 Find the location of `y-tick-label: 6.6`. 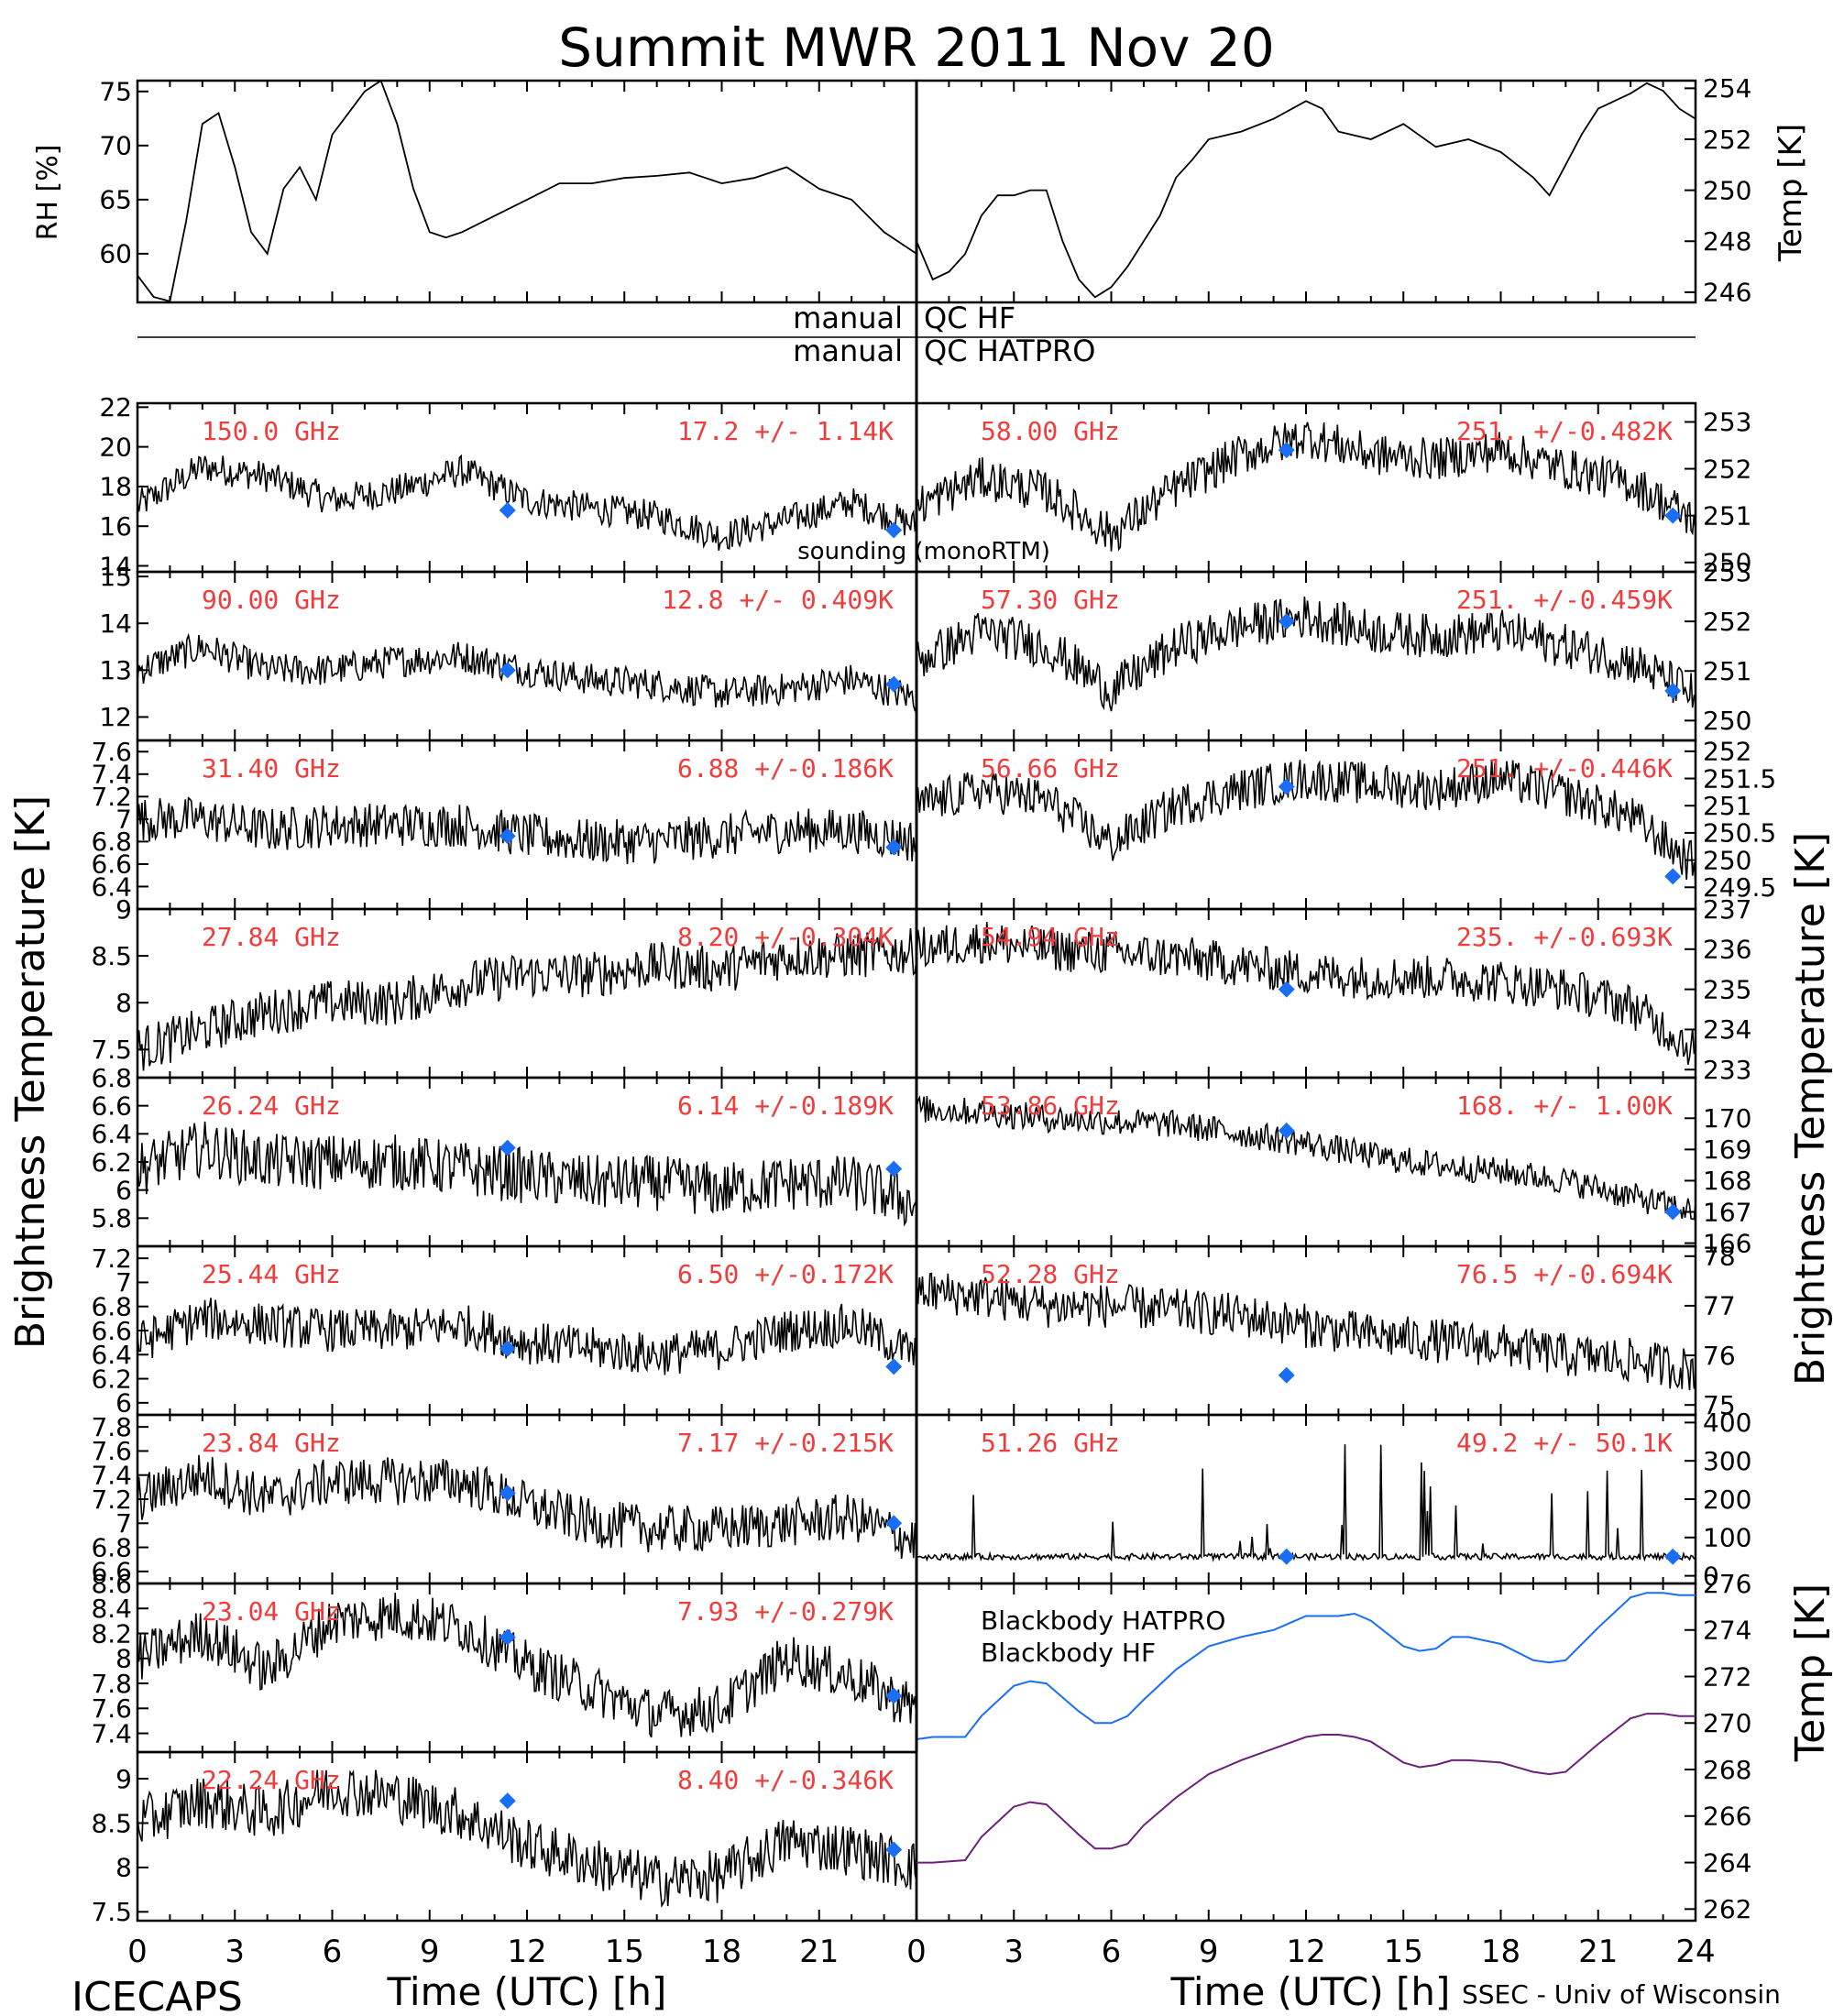

y-tick-label: 6.6 is located at coordinates (111, 1105).